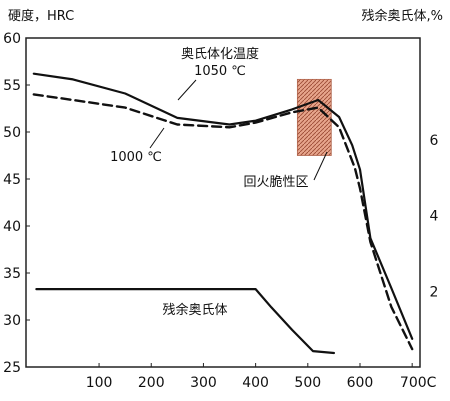  Describe the element at coordinates (403, 16) in the screenshot. I see `y-right-axis-label: 残余奥氏体,%` at that location.